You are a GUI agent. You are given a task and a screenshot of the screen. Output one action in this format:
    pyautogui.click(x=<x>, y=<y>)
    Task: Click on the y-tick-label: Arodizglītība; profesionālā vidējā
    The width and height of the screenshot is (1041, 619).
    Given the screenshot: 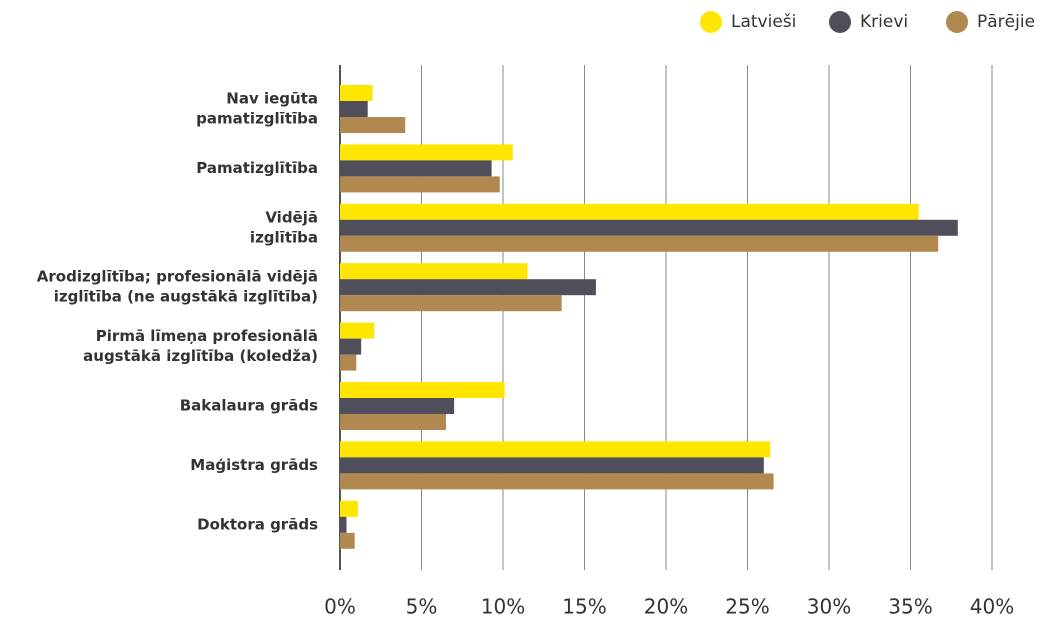 What is the action you would take?
    pyautogui.click(x=177, y=277)
    